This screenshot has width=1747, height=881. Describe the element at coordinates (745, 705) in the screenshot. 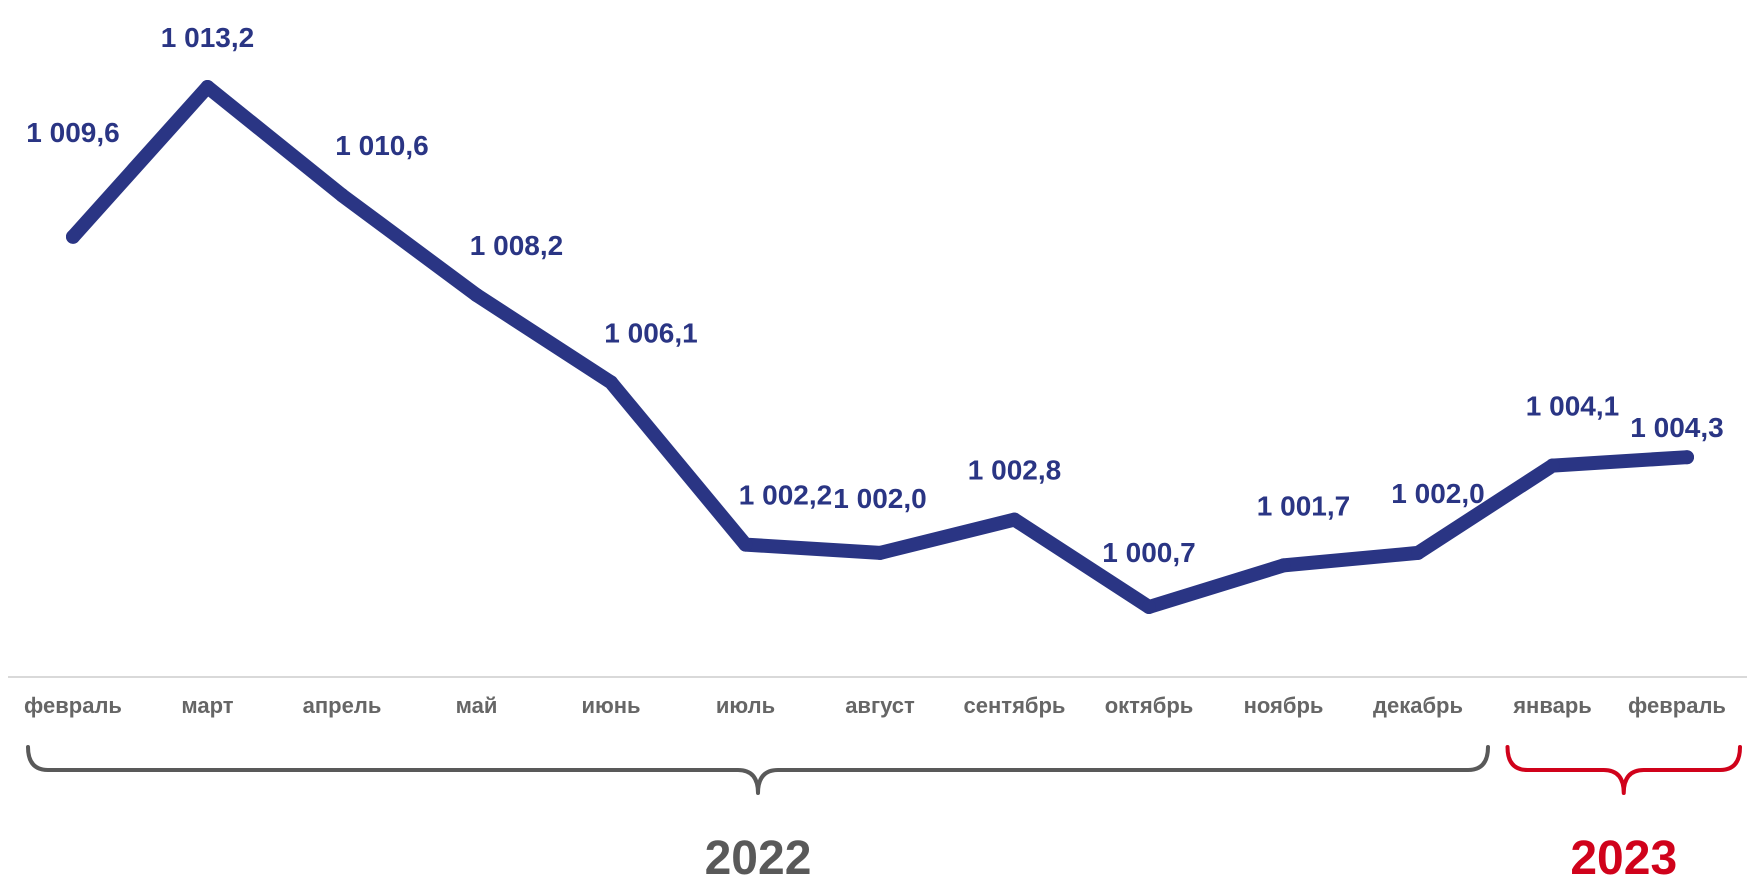

I see `x-tick-label: июль` at that location.